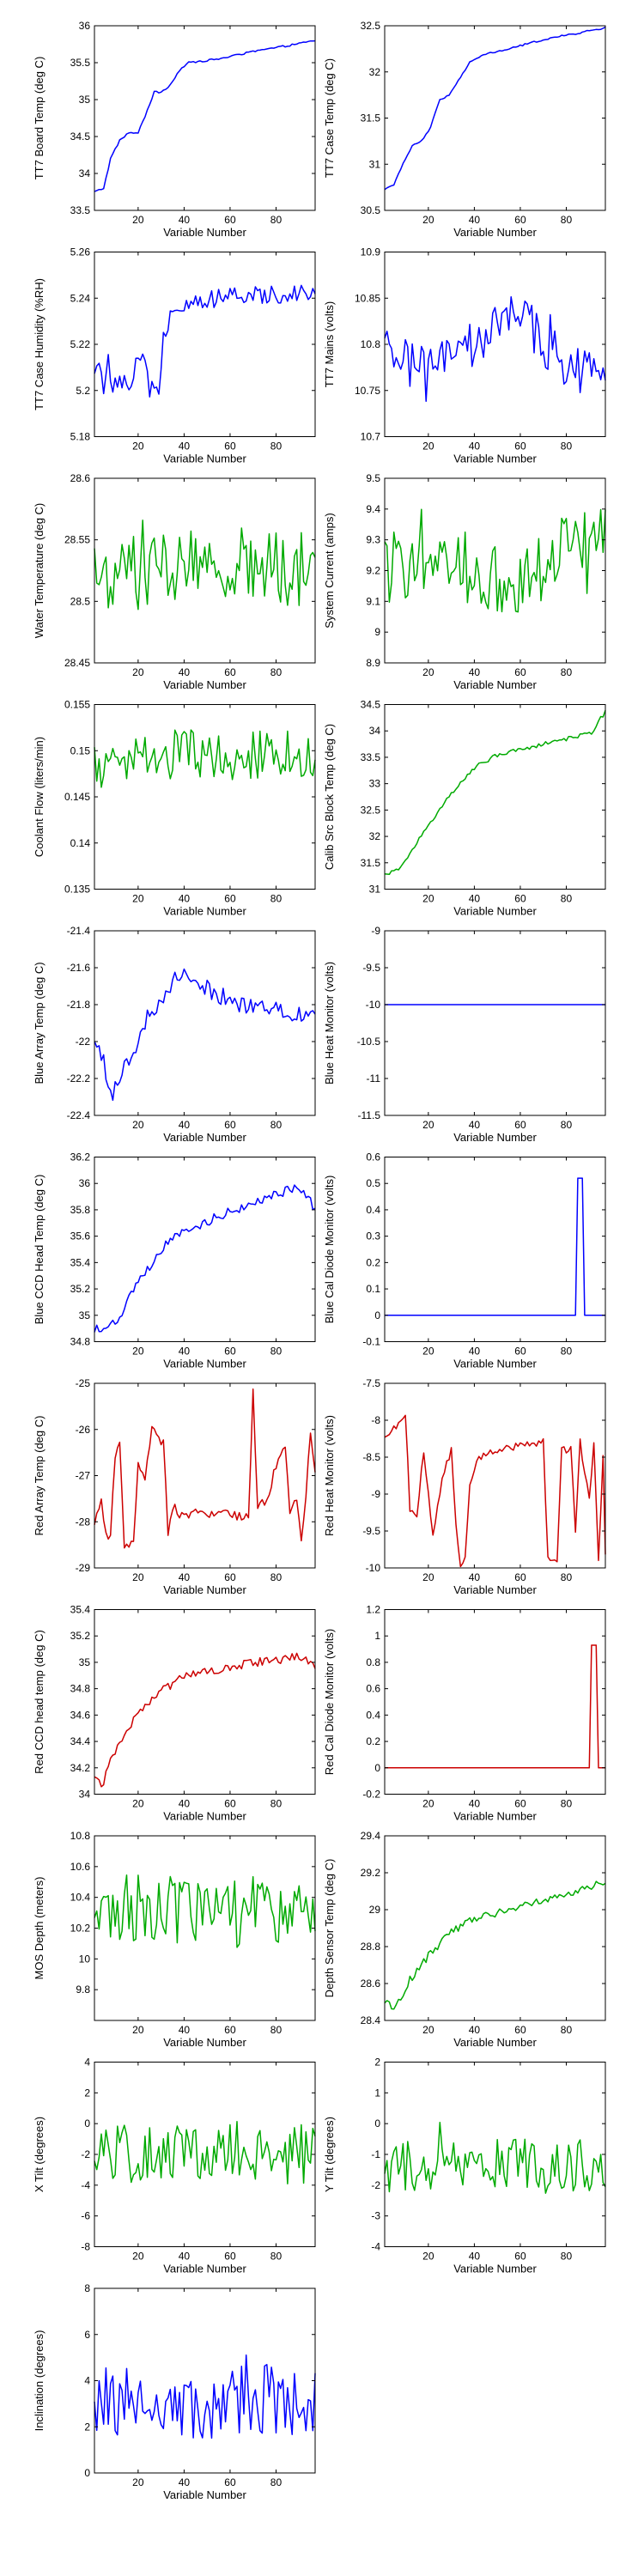 The width and height of the screenshot is (644, 2576). What do you see at coordinates (83, 391) in the screenshot?
I see `y-tick-label: 5.2` at bounding box center [83, 391].